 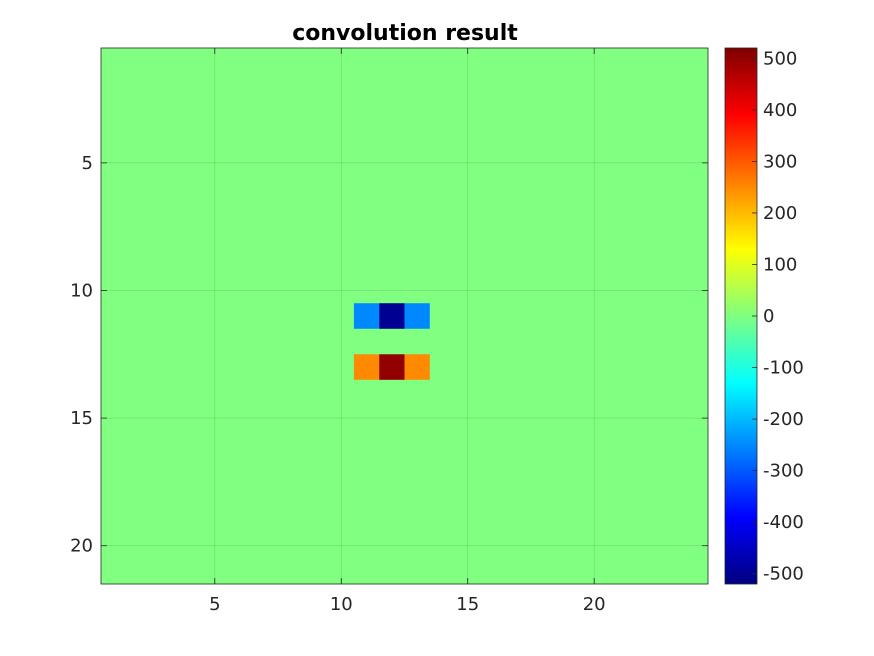 What do you see at coordinates (341, 604) in the screenshot?
I see `x-tick-label: 10` at bounding box center [341, 604].